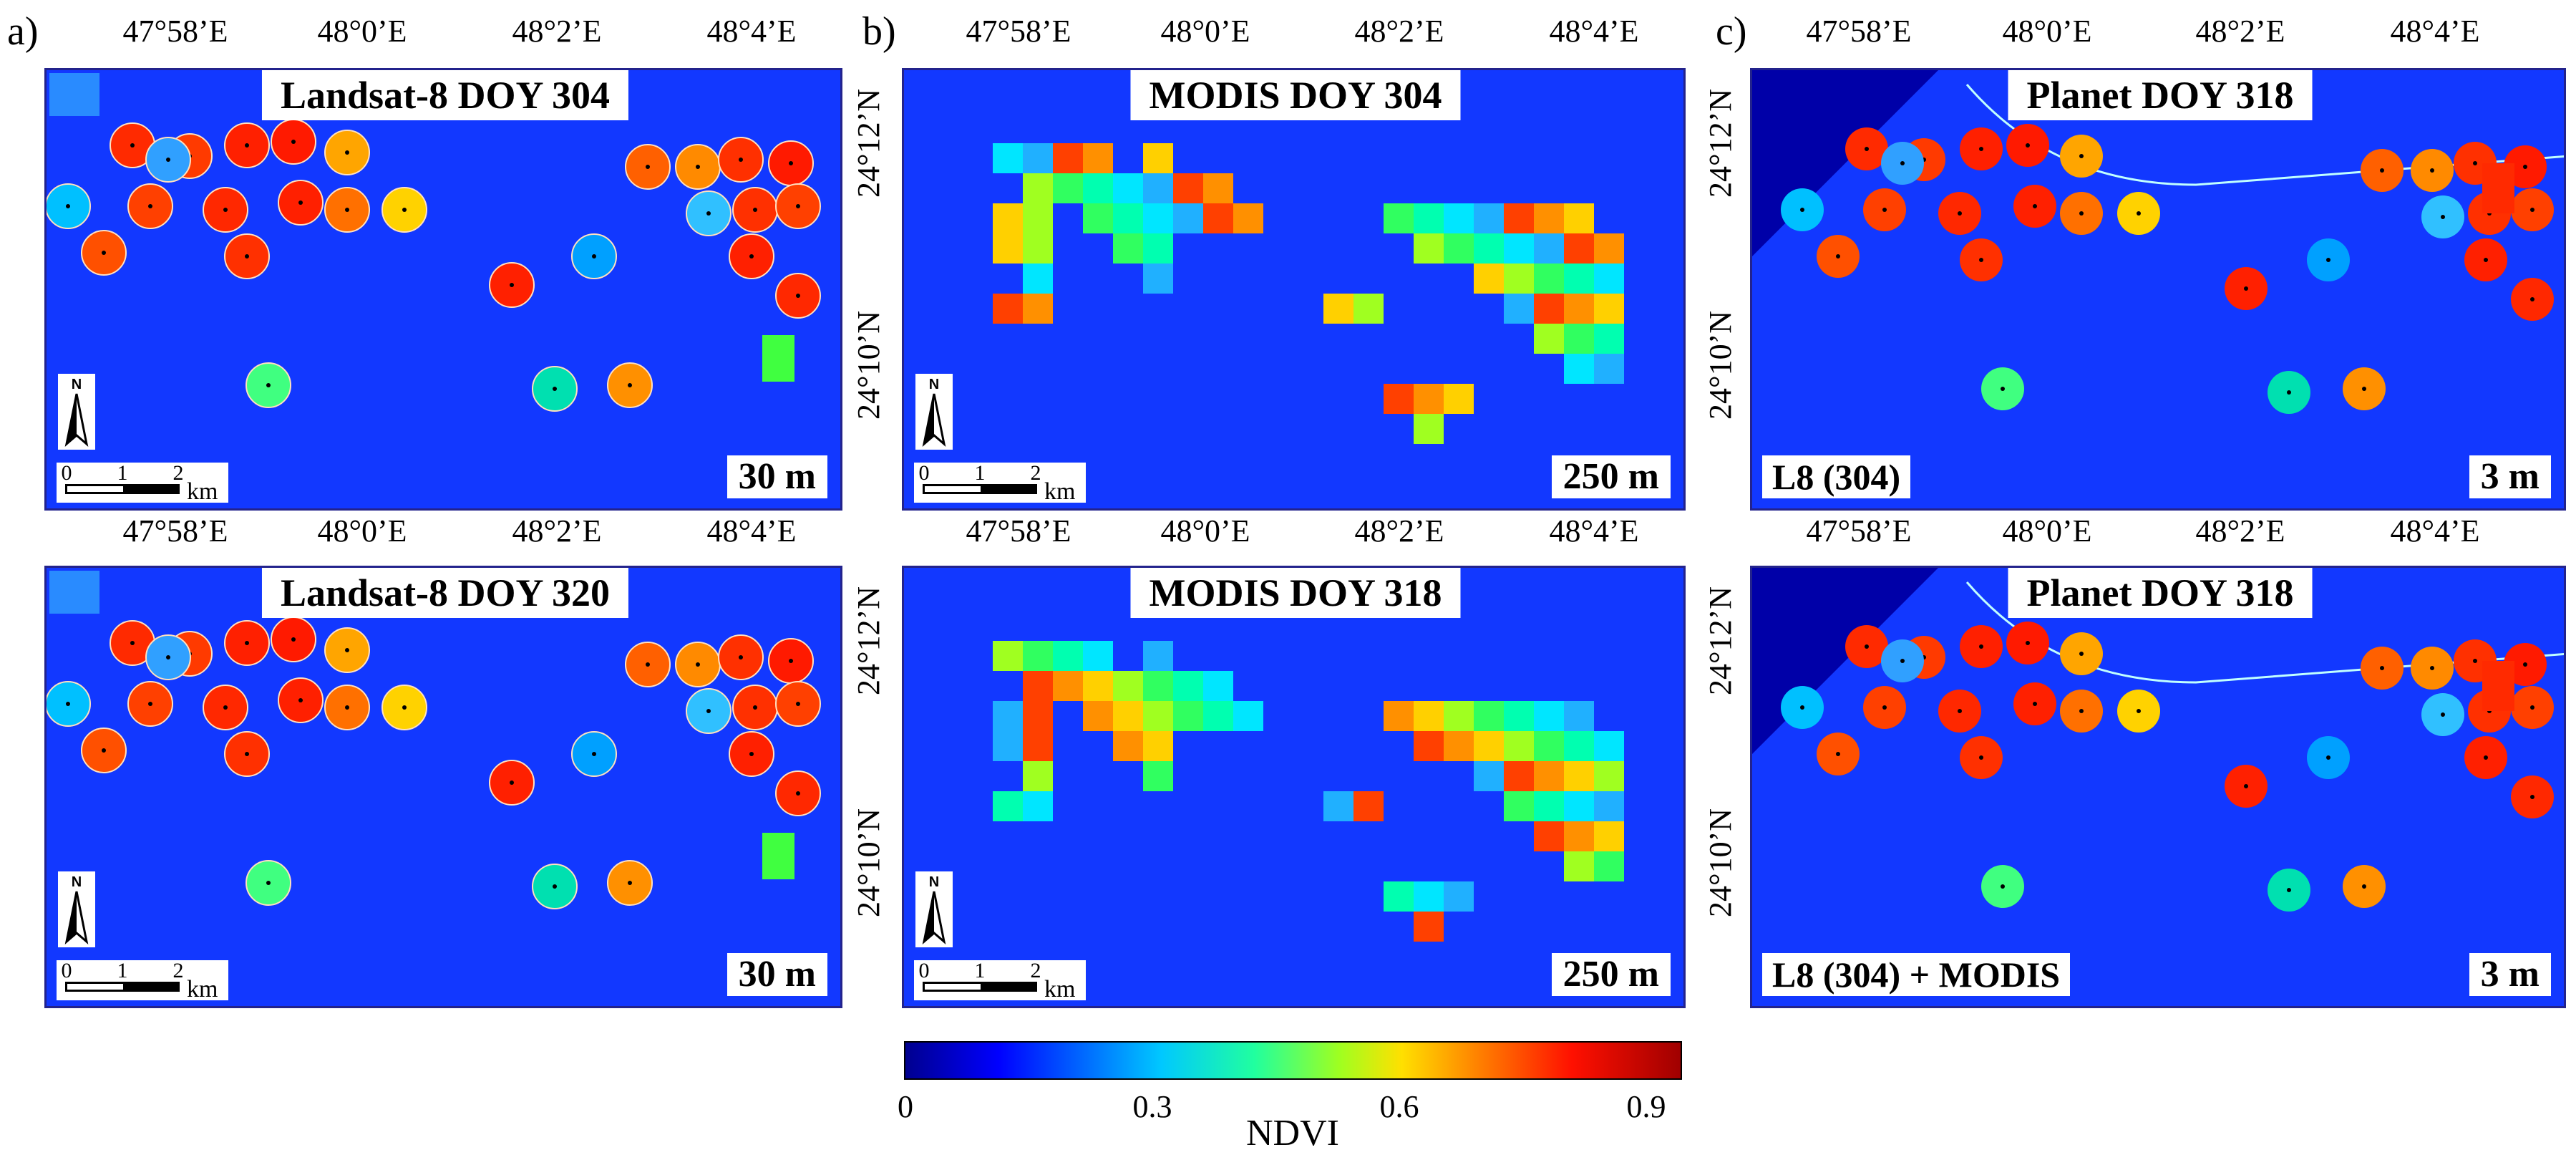 This screenshot has width=2576, height=1160. Describe the element at coordinates (1399, 530) in the screenshot. I see `lon-label: 48°2’E` at that location.